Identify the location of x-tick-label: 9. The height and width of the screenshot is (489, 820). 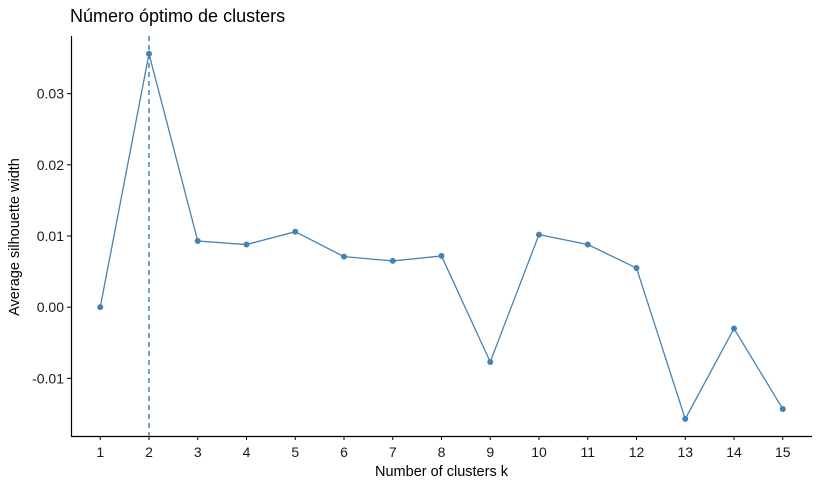
(490, 452).